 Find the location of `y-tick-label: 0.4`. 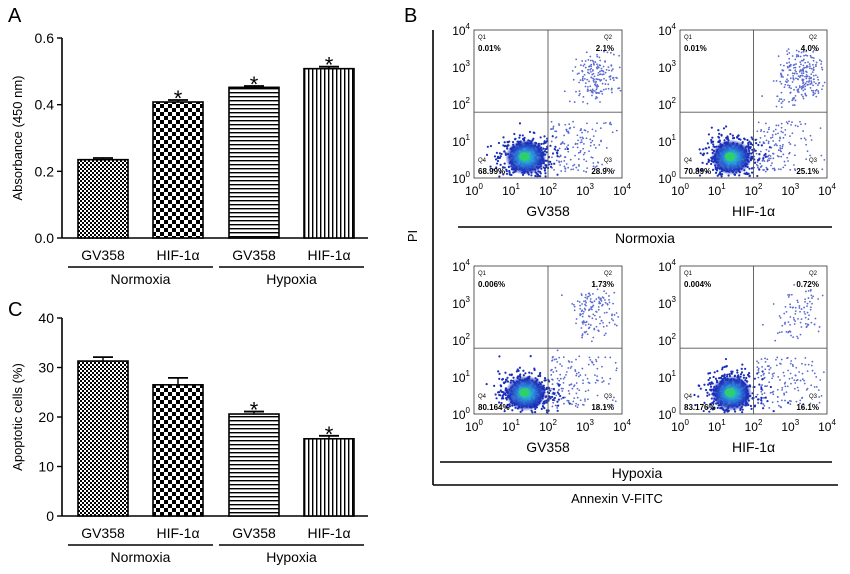

y-tick-label: 0.4 is located at coordinates (45, 105).